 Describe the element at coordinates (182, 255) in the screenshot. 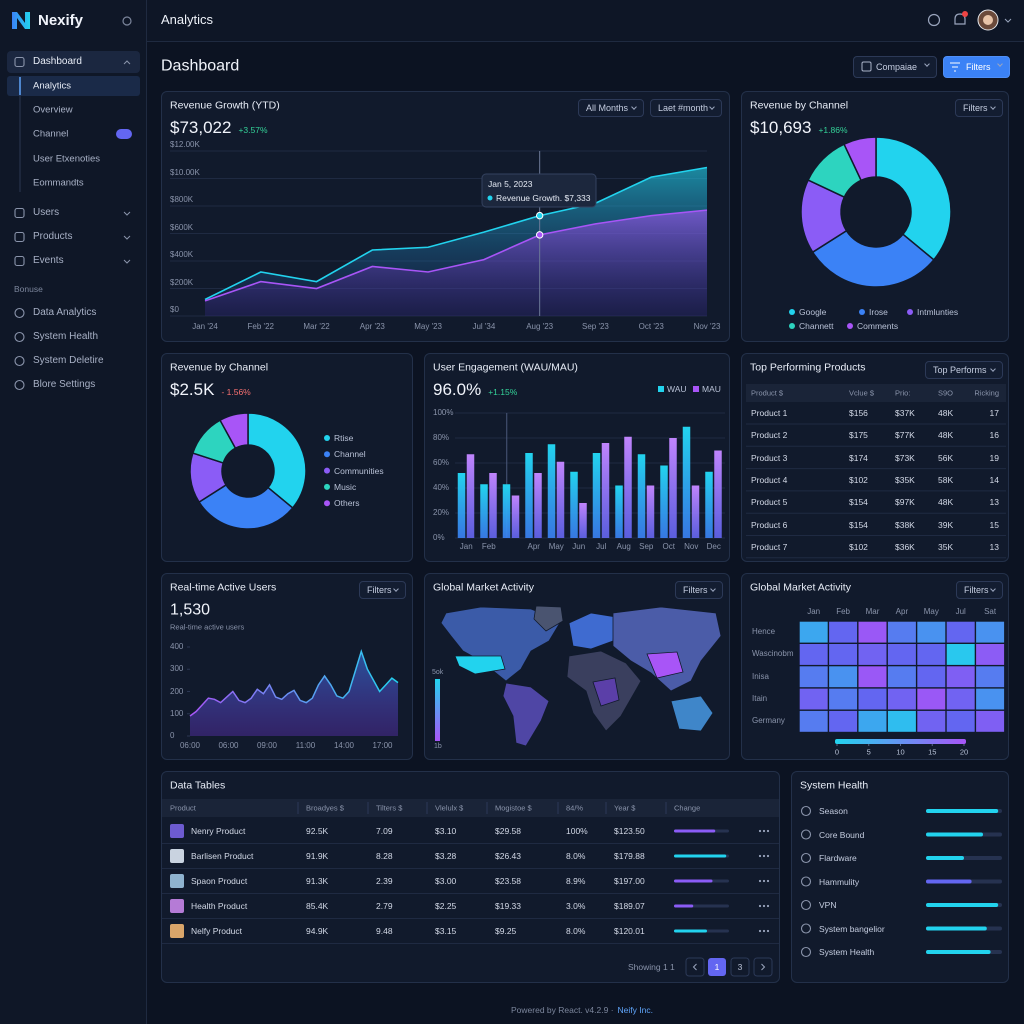

I see `y-tick-label: $400K` at that location.